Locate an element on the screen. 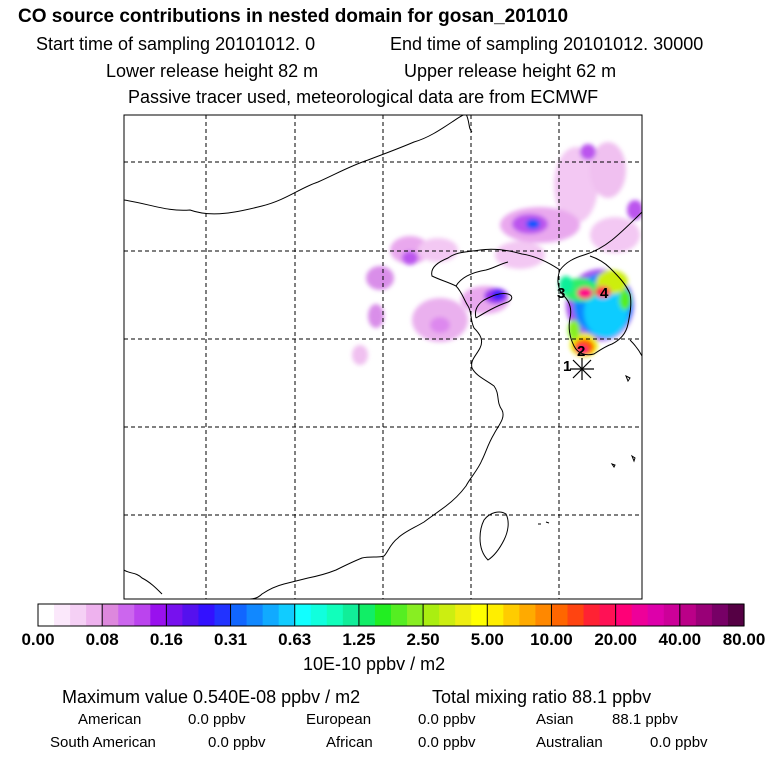  colorbar-units: 10E-10 ppbv / m2 is located at coordinates (374, 664).